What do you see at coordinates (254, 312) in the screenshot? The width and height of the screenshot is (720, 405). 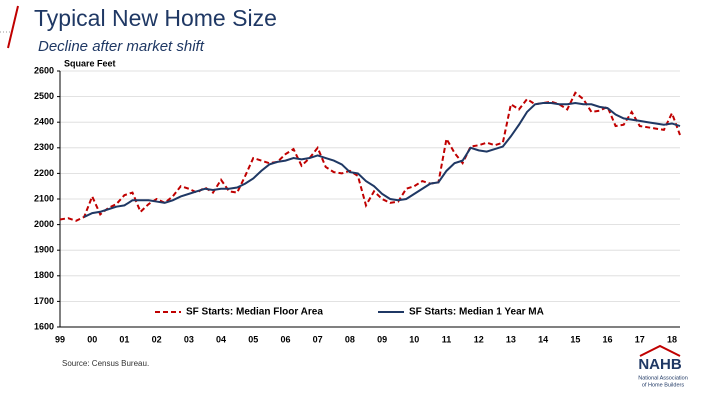 I see `legend-label: SF Starts: Median Floor Area` at bounding box center [254, 312].